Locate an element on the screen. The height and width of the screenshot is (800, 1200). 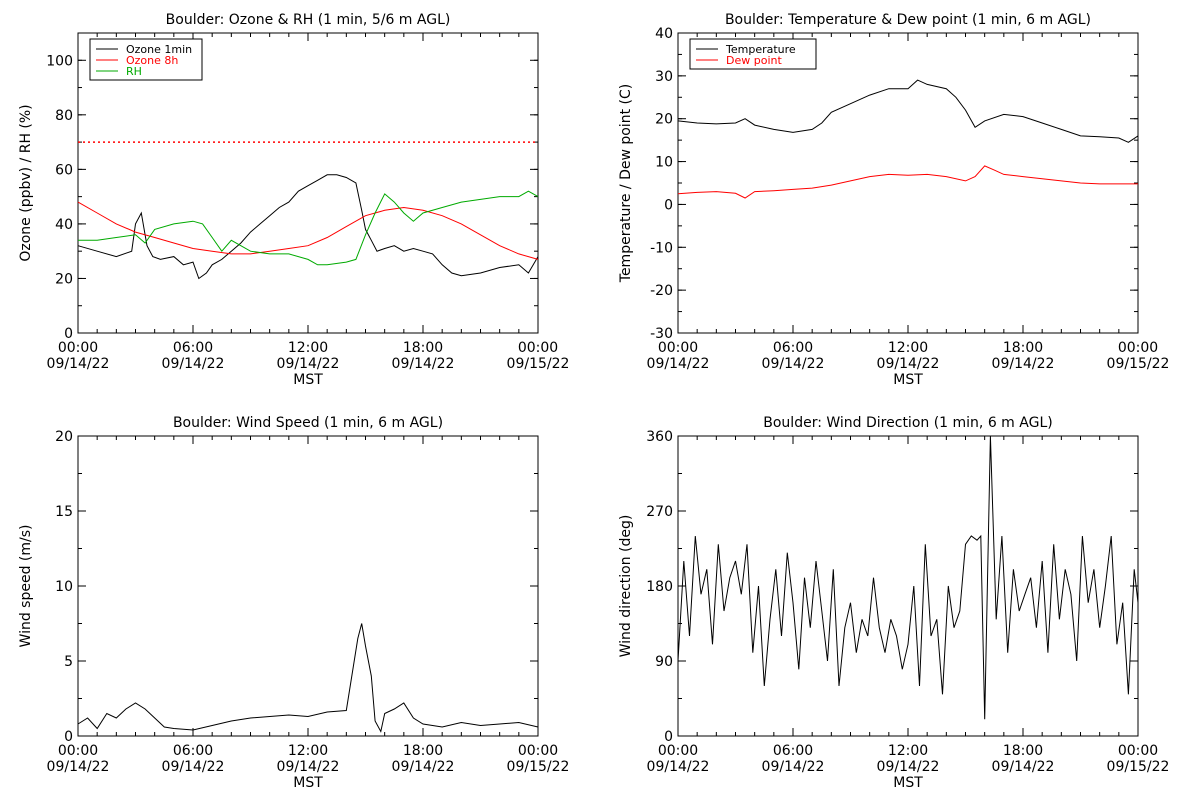
y-axis-label: Wind direction (deg) is located at coordinates (626, 586).